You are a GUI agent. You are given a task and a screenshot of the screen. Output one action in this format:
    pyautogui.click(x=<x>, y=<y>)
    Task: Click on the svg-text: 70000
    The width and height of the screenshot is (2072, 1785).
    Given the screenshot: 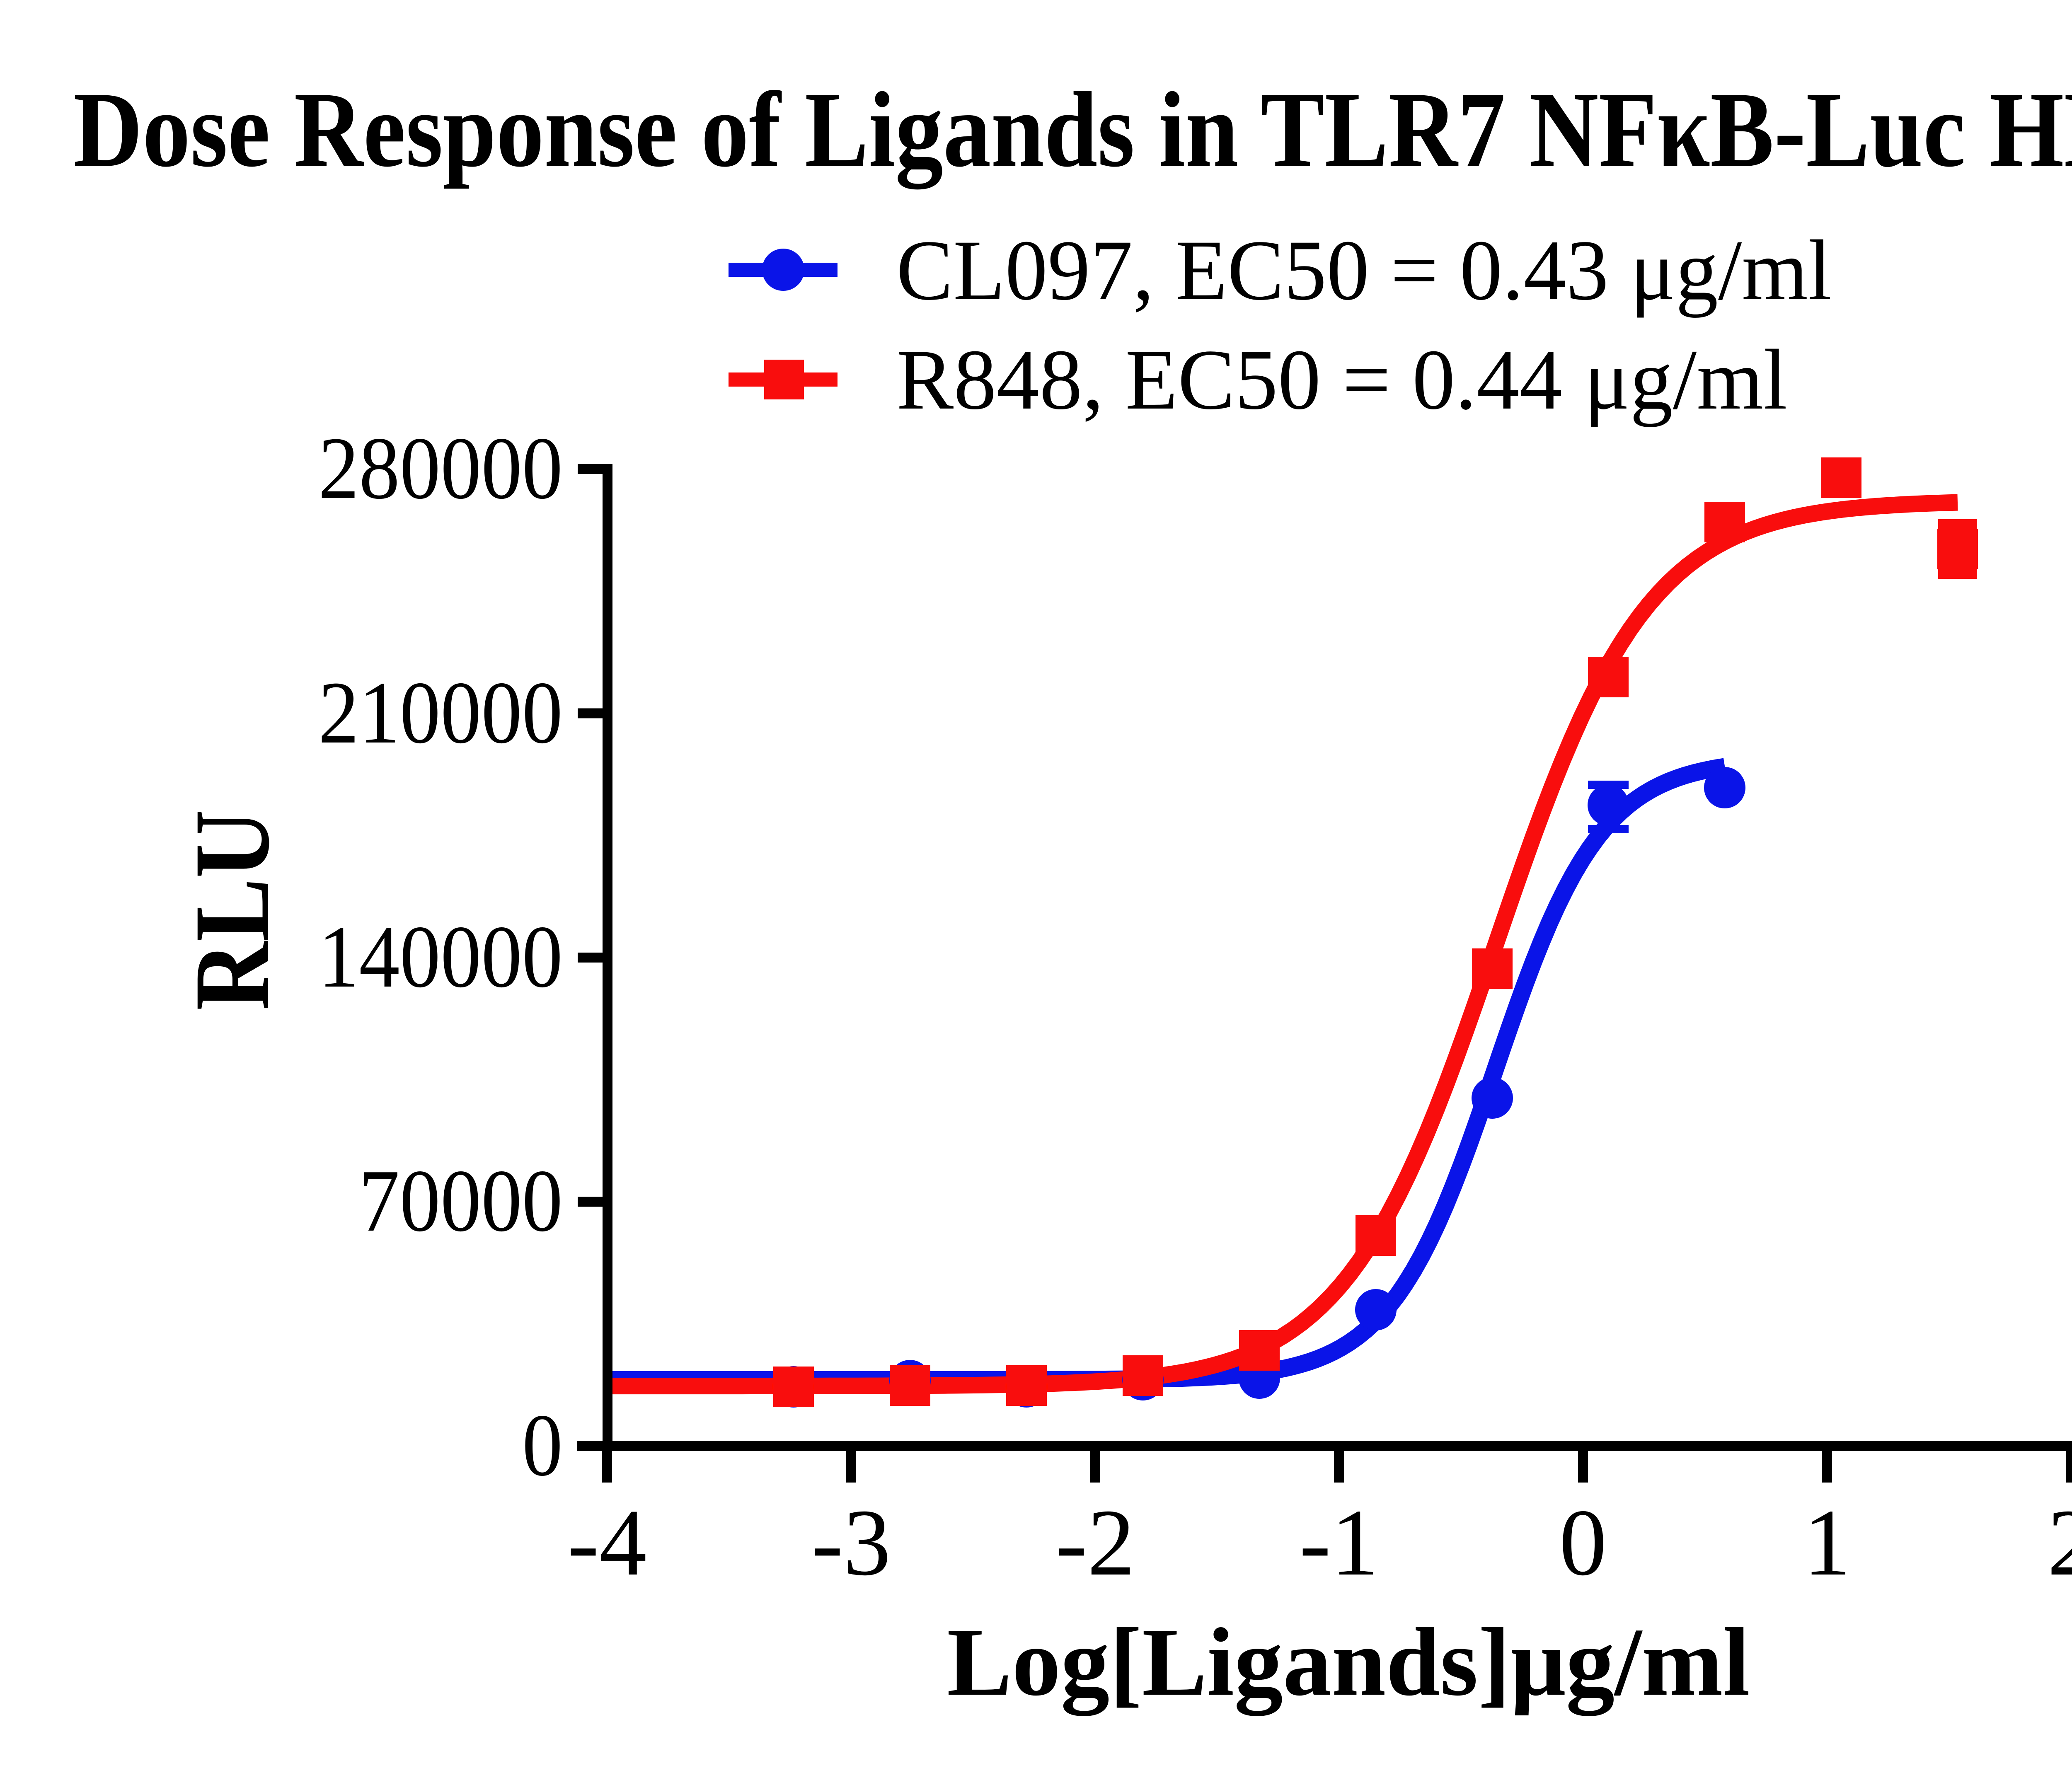 What is the action you would take?
    pyautogui.click(x=461, y=1200)
    